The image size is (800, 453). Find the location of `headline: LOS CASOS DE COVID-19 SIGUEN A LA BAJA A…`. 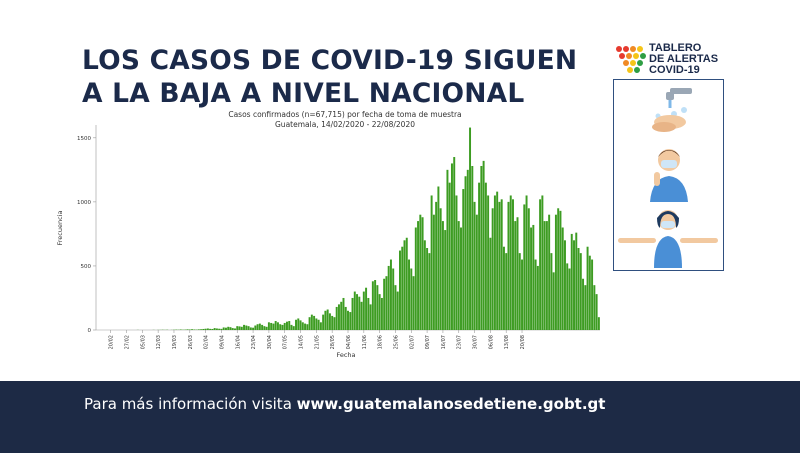

headline: LOS CASOS DE COVID-19 SIGUEN A LA BAJA A… is located at coordinates (329, 77).